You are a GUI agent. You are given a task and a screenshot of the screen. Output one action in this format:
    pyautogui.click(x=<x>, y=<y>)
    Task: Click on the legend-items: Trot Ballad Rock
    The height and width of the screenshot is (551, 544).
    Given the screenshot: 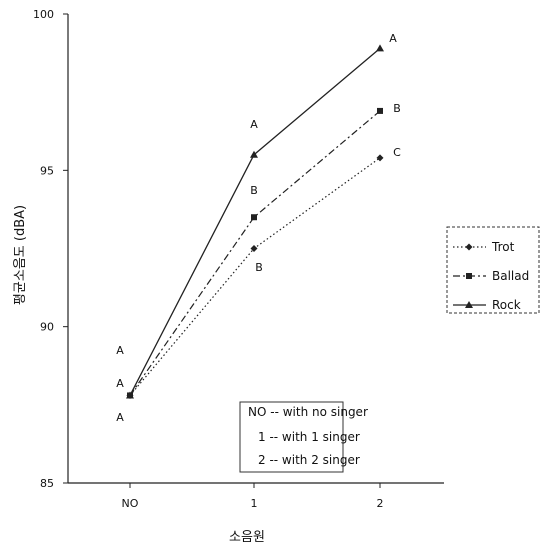 What is the action you would take?
    pyautogui.click(x=491, y=276)
    